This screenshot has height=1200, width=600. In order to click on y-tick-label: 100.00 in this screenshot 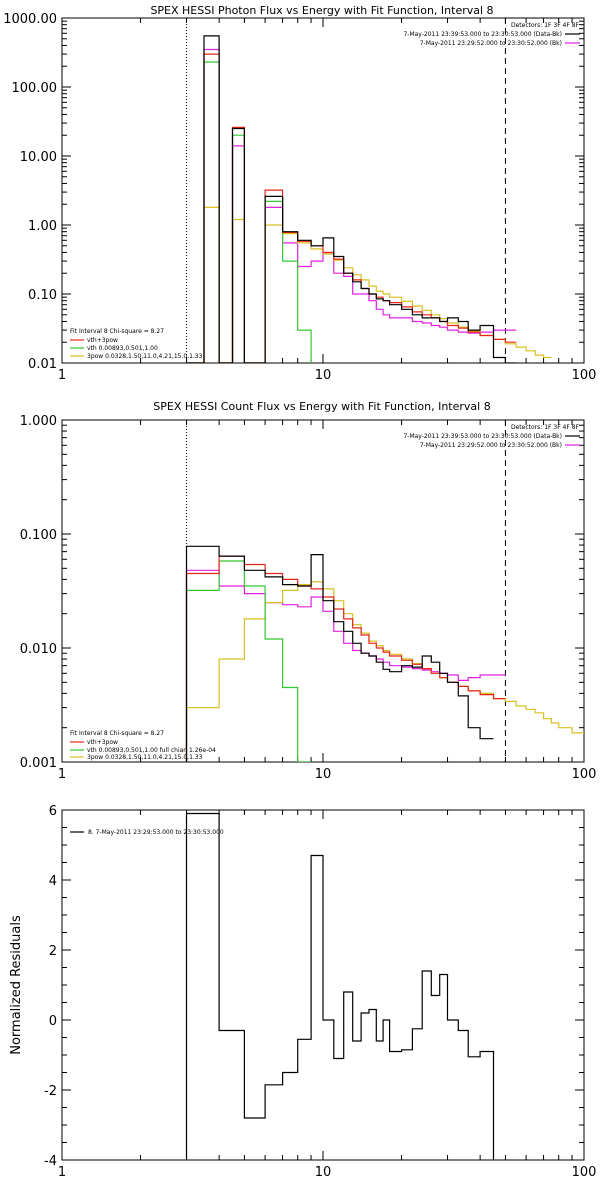, I will do `click(35, 88)`.